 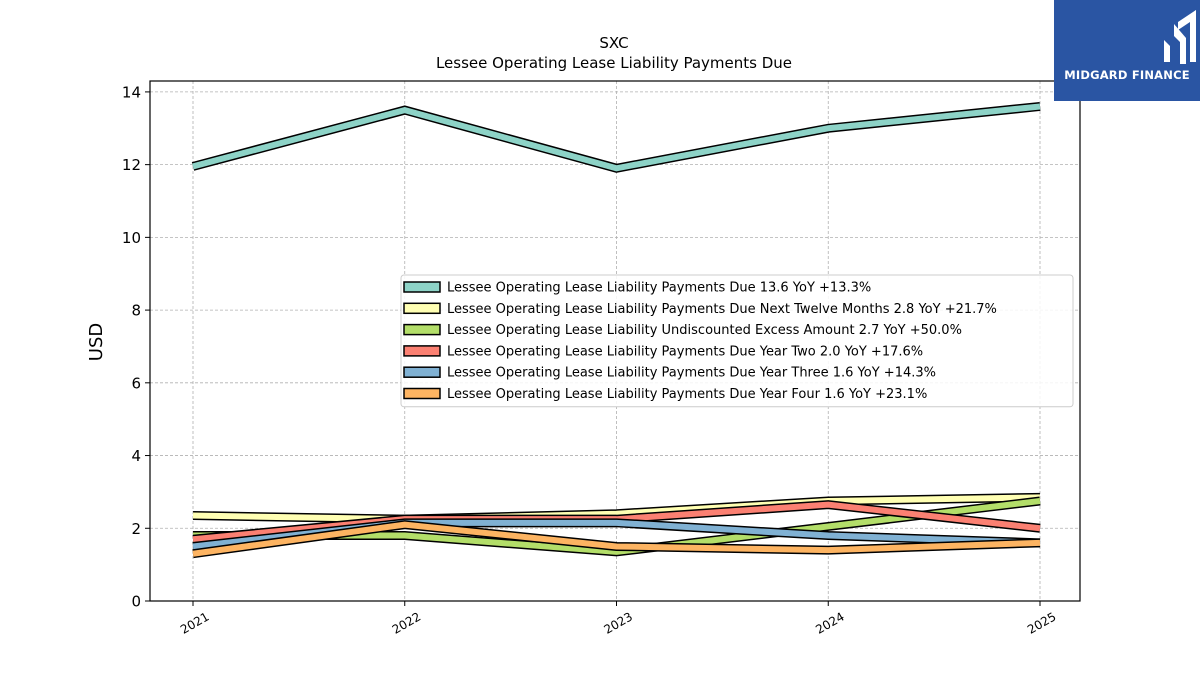 I want to click on y-tick-label: 14, so click(x=131, y=92).